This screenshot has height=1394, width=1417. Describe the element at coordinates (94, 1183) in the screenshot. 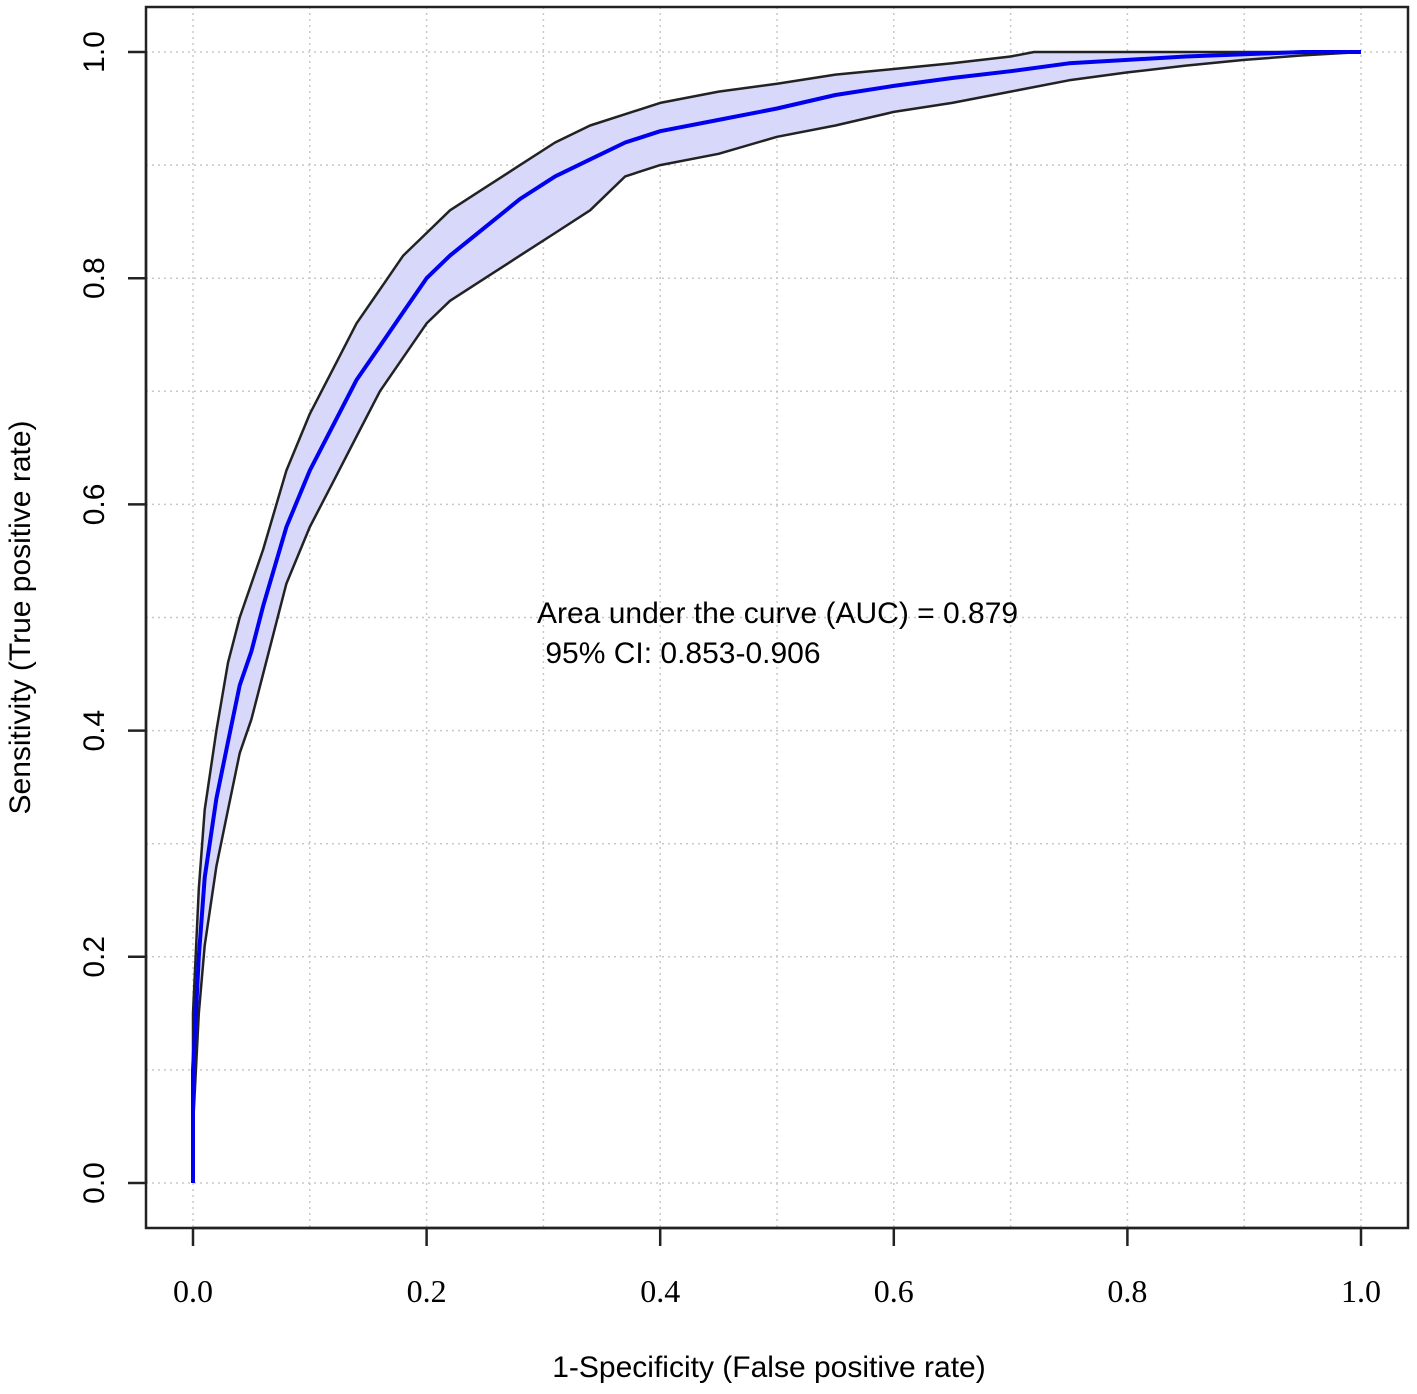

I see `y-tick-label: 0.0` at that location.